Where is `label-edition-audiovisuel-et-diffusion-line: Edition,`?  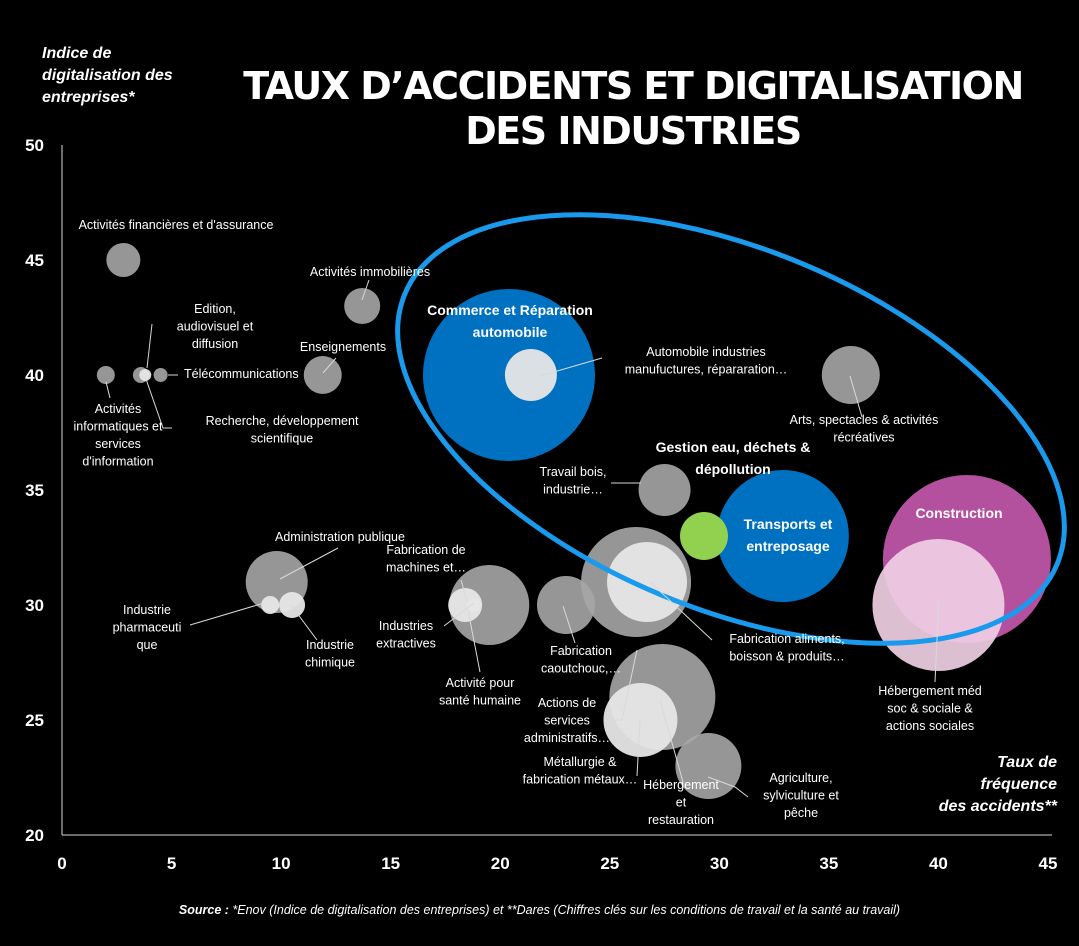 label-edition-audiovisuel-et-diffusion-line: Edition, is located at coordinates (215, 309).